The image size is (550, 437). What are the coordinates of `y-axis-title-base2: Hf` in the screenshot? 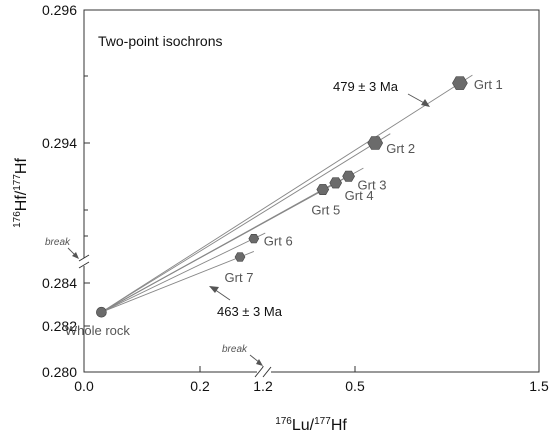 It's located at (21, 166).